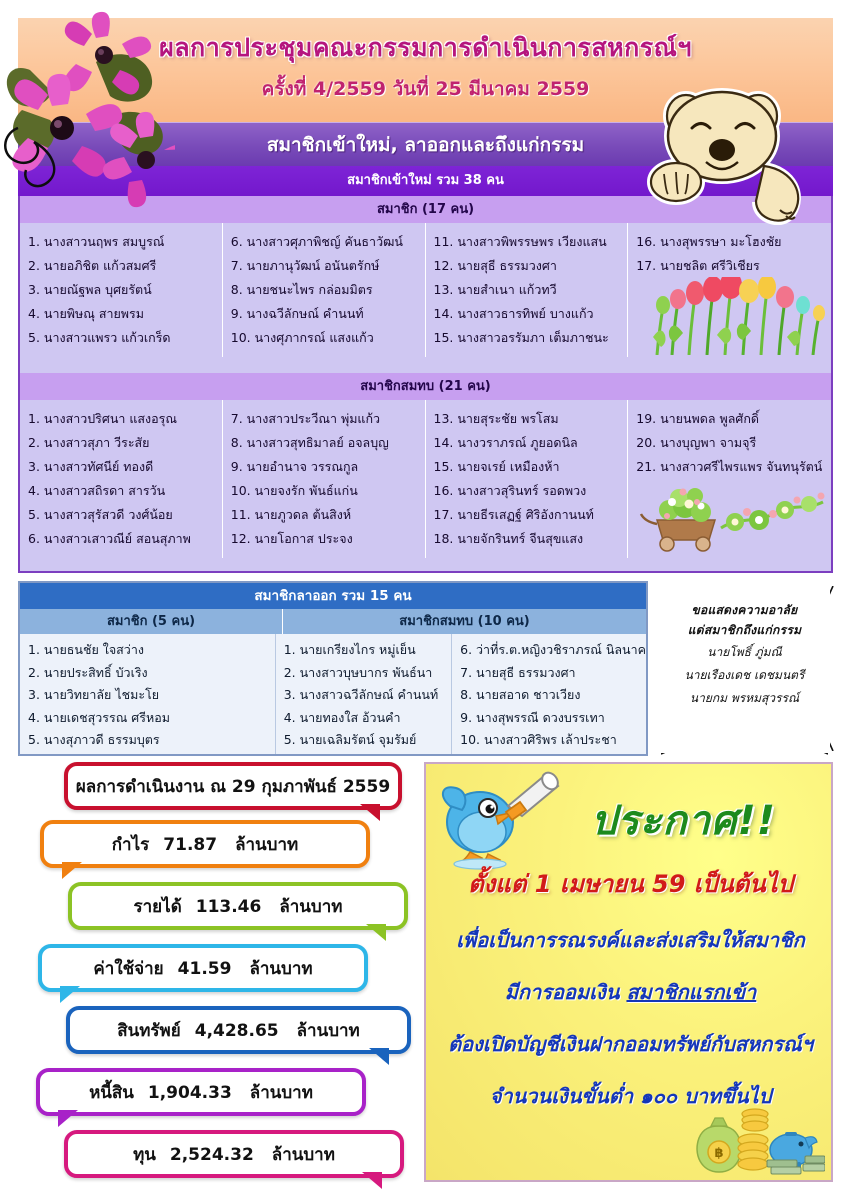 The height and width of the screenshot is (1200, 849). Describe the element at coordinates (425, 386) in the screenshot. I see `new-members-associate-subheader: สมาชิกสมทบ (21 คน)` at that location.